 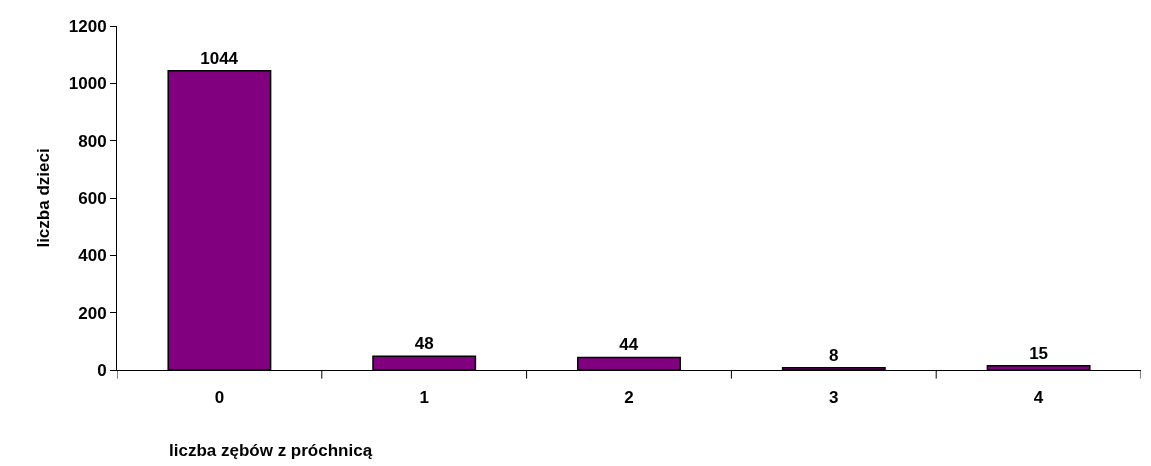 What do you see at coordinates (92, 256) in the screenshot?
I see `y-tick-label: 400` at bounding box center [92, 256].